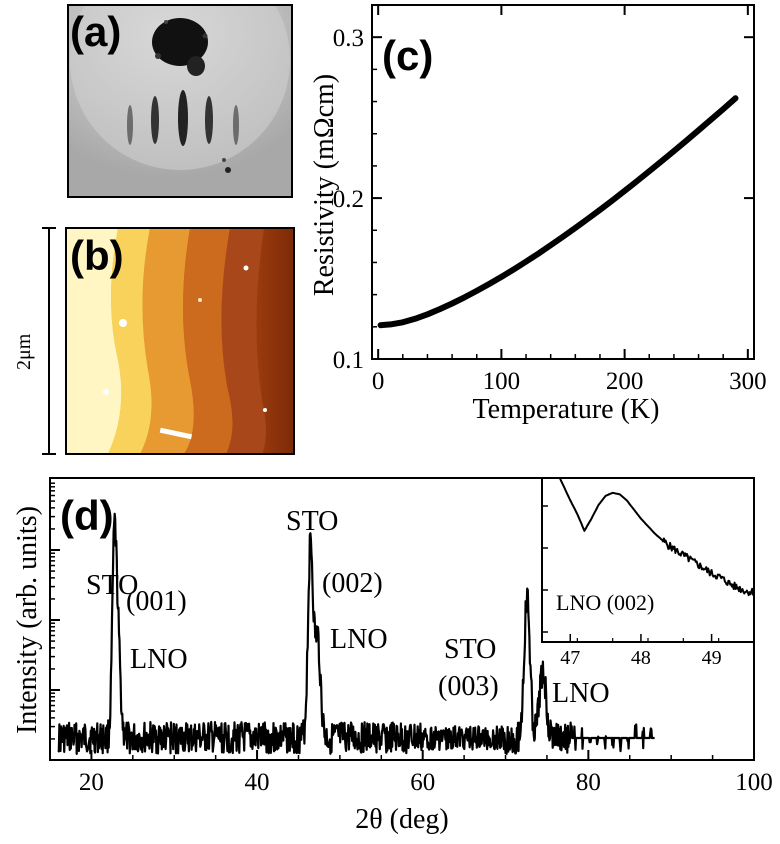  What do you see at coordinates (570, 658) in the screenshot?
I see `inset-x-tick-label: 47` at bounding box center [570, 658].